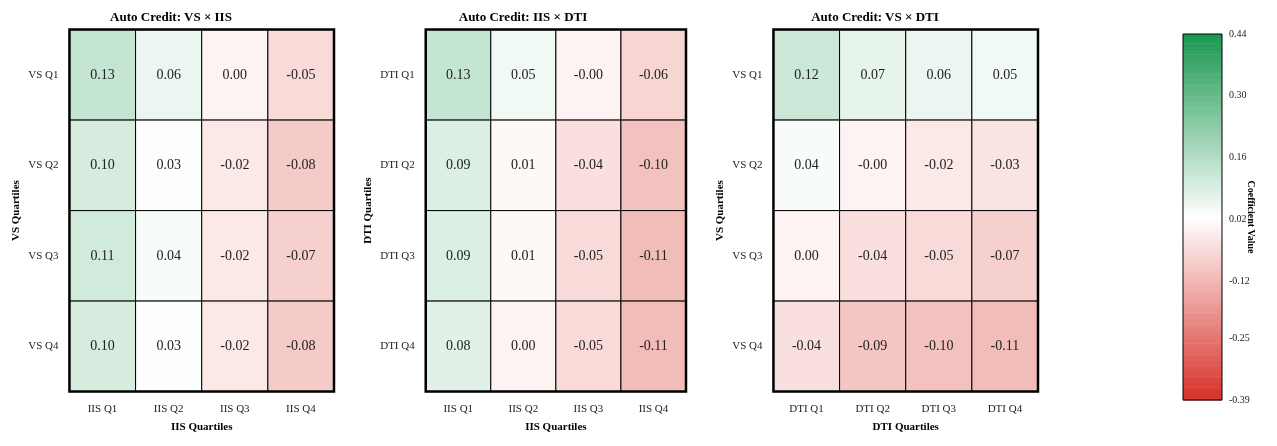  I want to click on x-axis-title: DTI Quartiles, so click(906, 426).